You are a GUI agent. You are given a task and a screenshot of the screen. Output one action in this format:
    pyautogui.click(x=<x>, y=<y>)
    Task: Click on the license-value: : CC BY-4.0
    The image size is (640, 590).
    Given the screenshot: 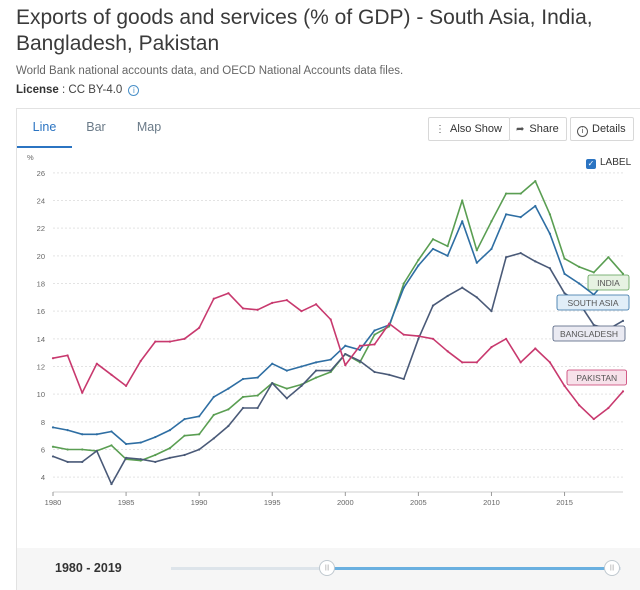 What is the action you would take?
    pyautogui.click(x=90, y=90)
    